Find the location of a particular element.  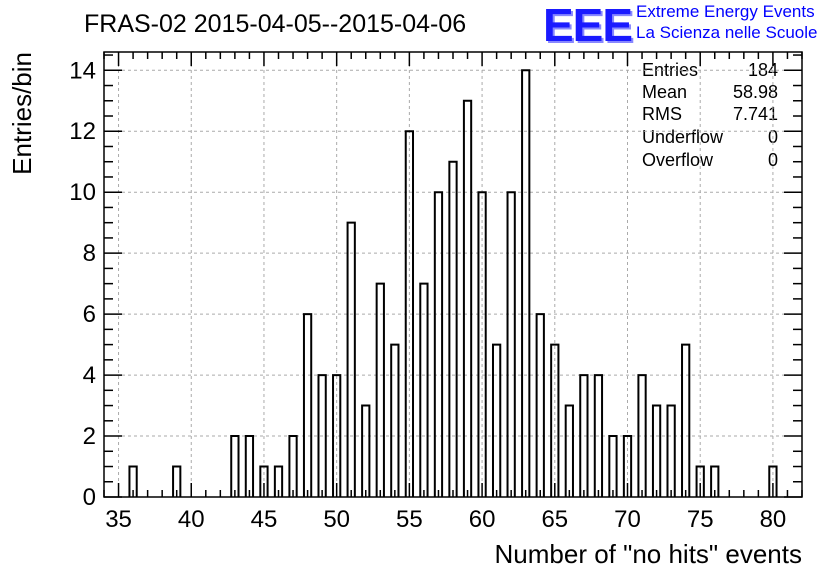

stats-mean-value: 58.98 is located at coordinates (755, 92).